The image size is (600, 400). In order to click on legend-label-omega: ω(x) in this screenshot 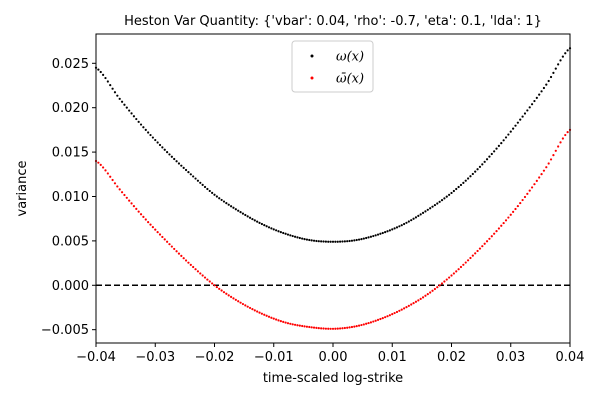, I will do `click(350, 57)`.